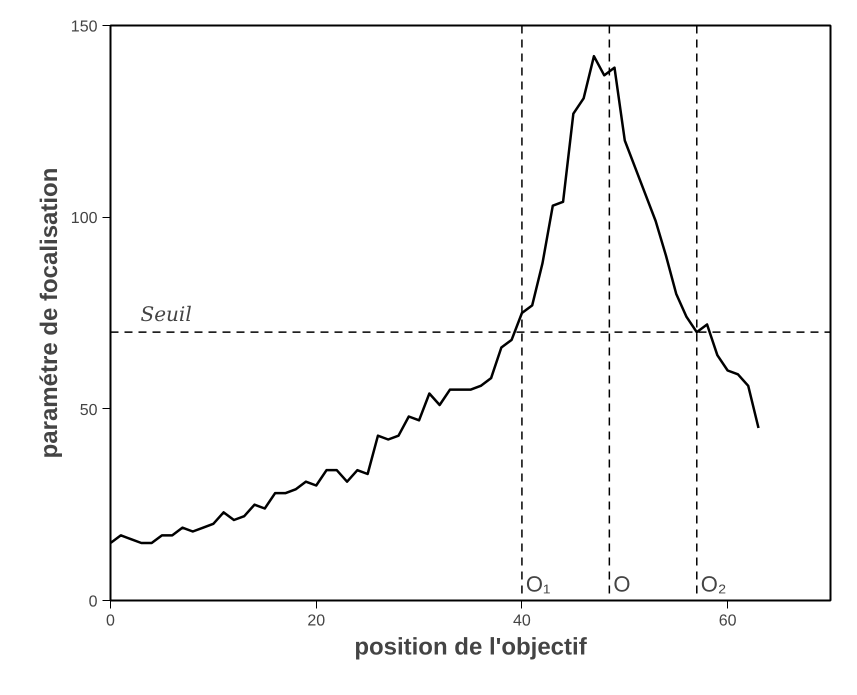  I want to click on ref-line-label: O₁, so click(538, 584).